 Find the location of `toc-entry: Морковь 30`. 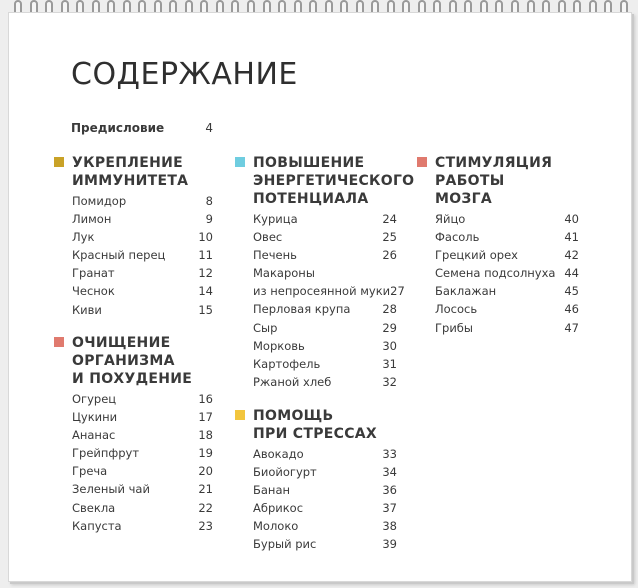

toc-entry: Морковь 30 is located at coordinates (325, 346).